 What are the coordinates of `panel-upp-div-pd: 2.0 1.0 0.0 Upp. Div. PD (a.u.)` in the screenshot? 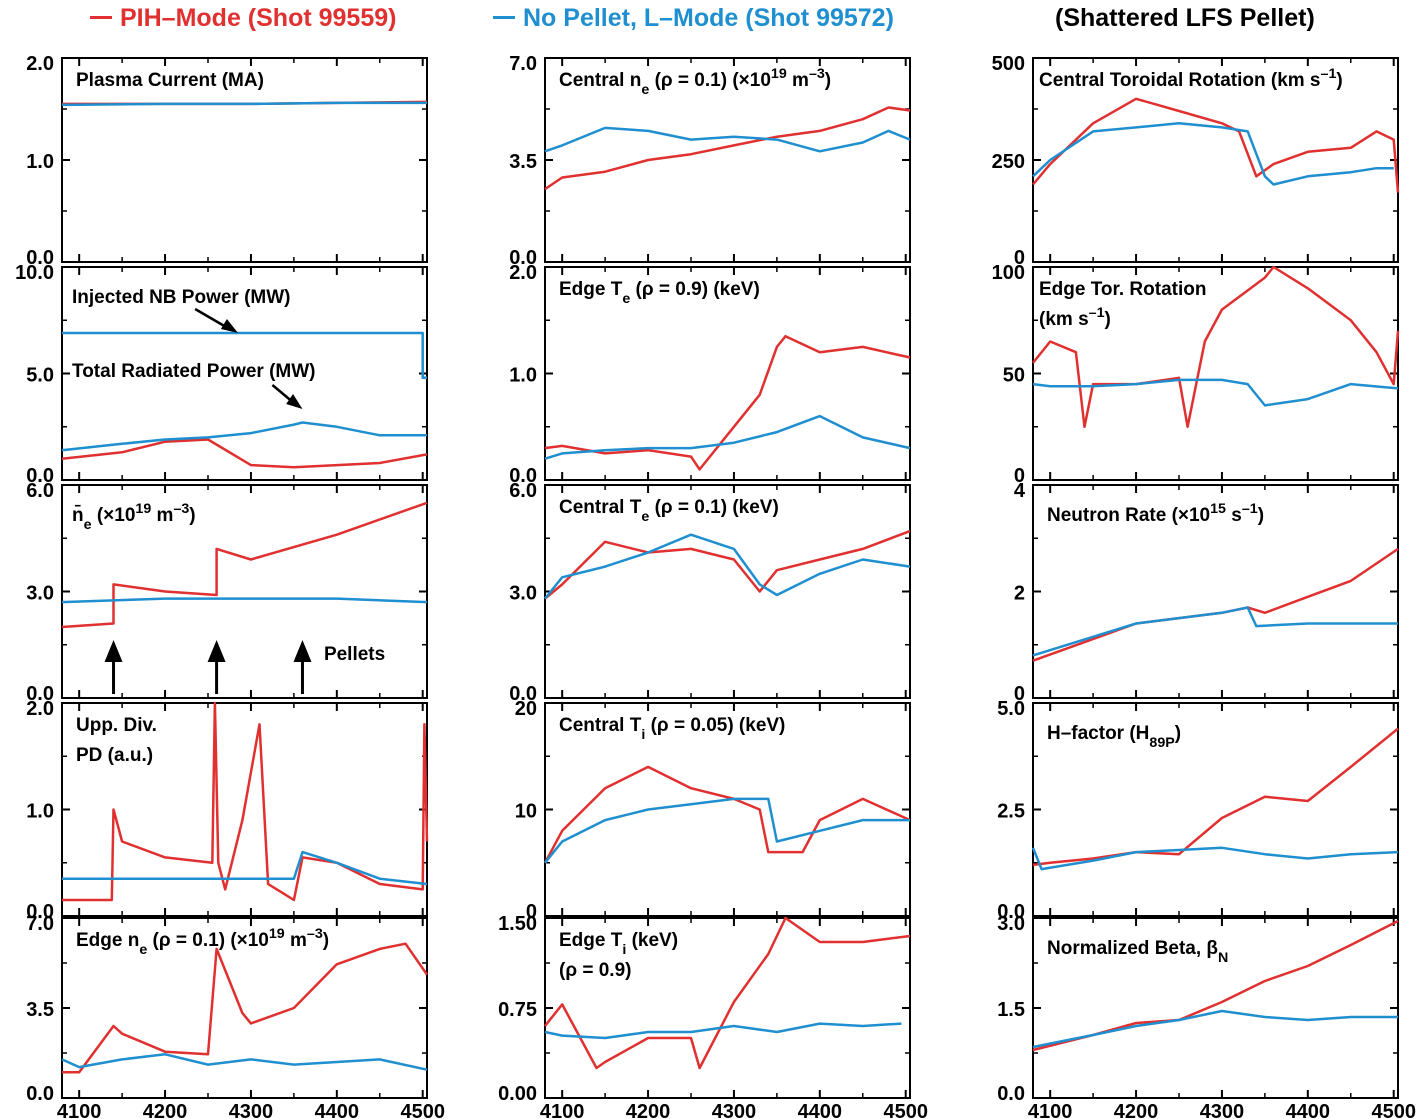 It's located at (227, 810).